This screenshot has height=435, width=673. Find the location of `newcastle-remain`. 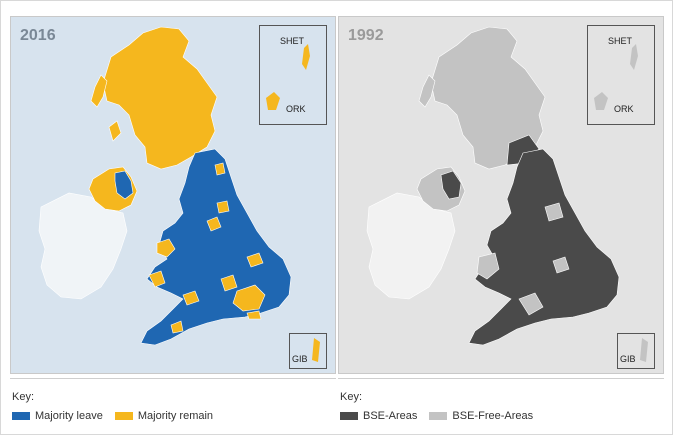

newcastle-remain is located at coordinates (220, 169).